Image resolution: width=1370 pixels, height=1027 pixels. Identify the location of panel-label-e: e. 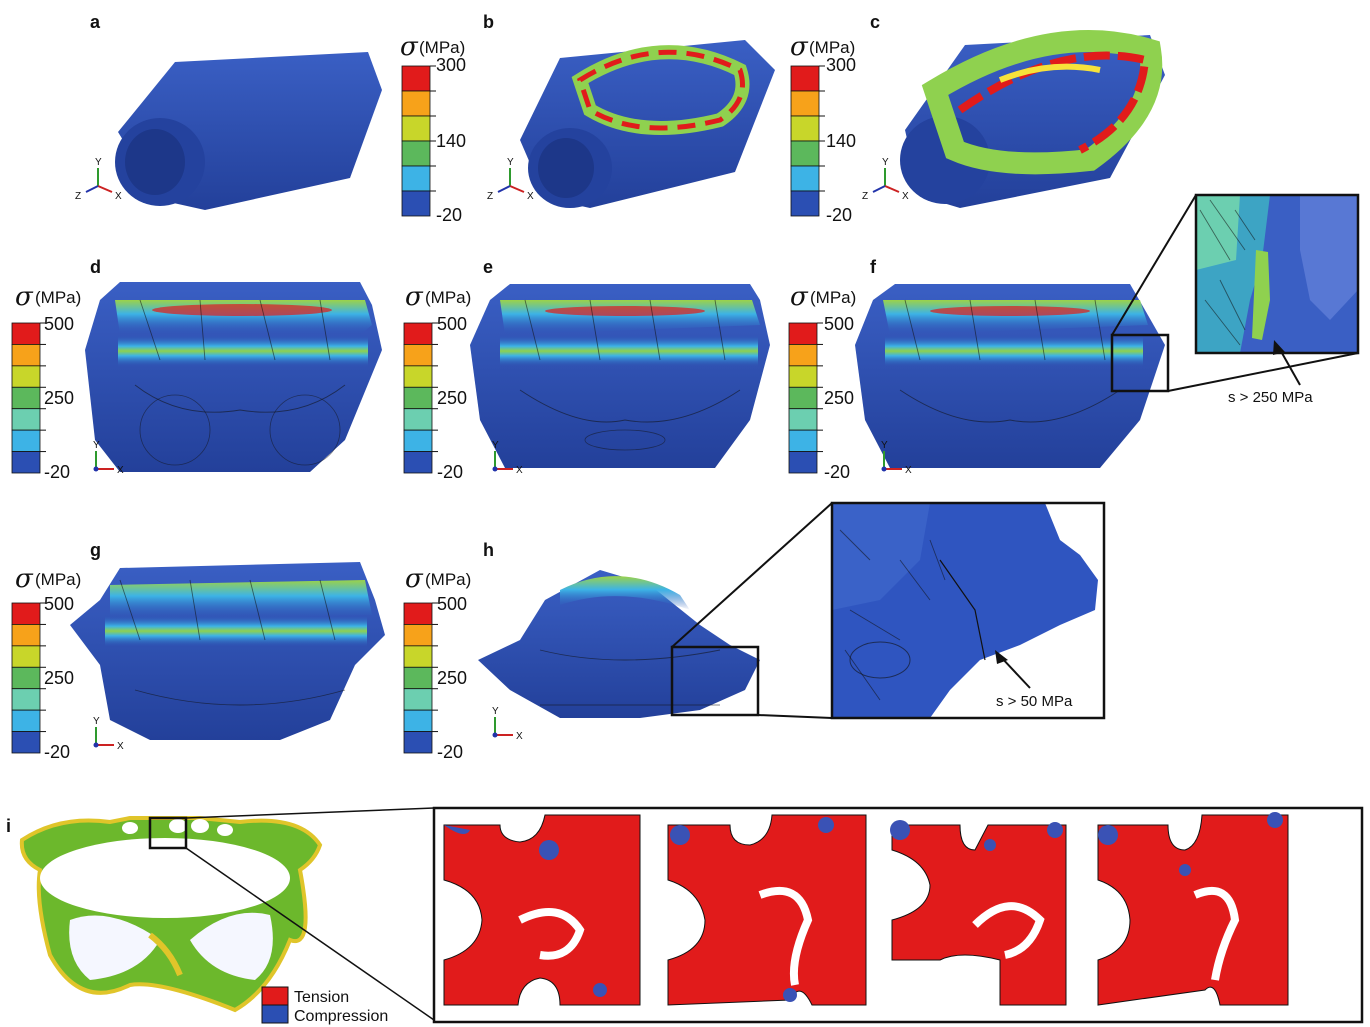
(488, 267).